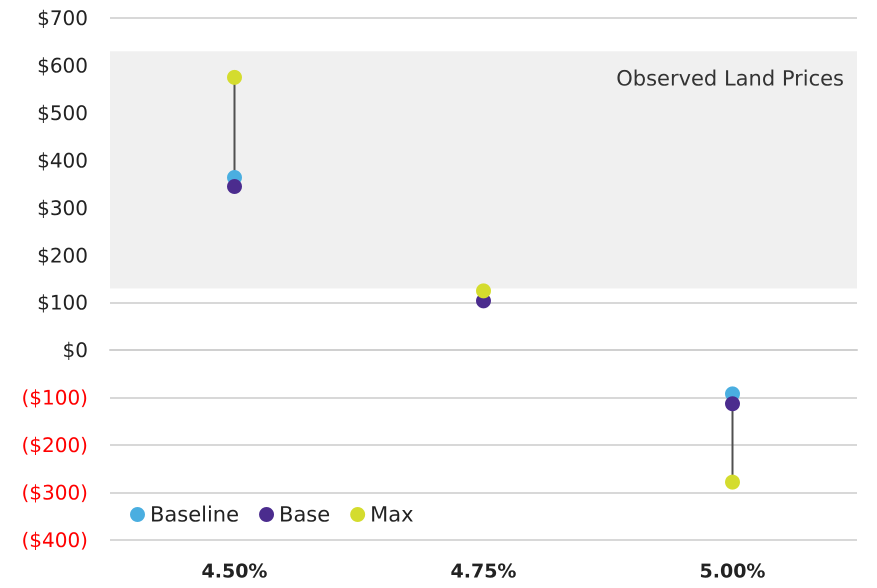 The width and height of the screenshot is (877, 588). I want to click on y-tick-label: $700, so click(62, 18).